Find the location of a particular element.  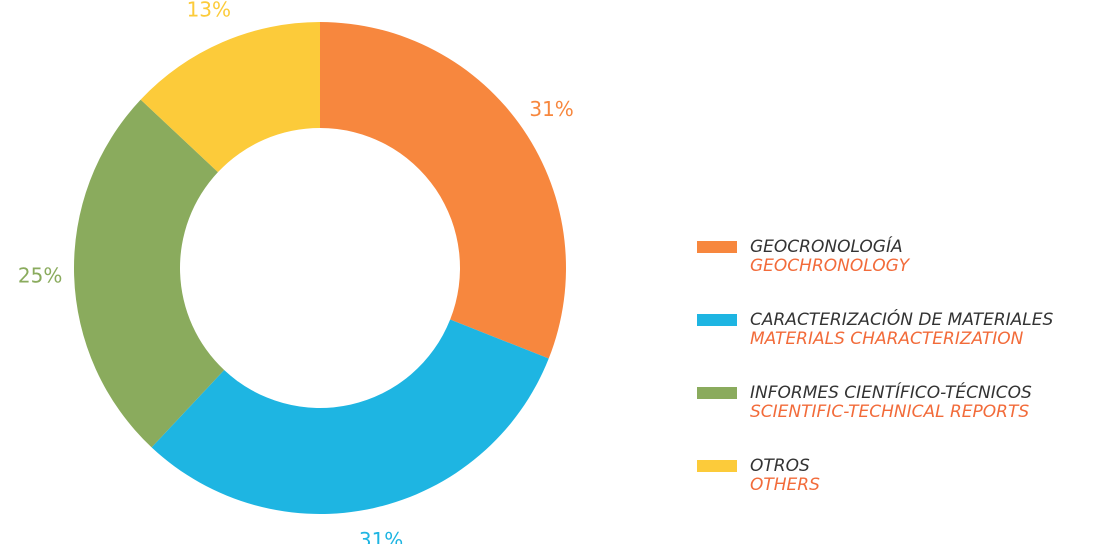

legend-label: INFORMES CIENTÍFICO-TÉCNICOS is located at coordinates (891, 392).